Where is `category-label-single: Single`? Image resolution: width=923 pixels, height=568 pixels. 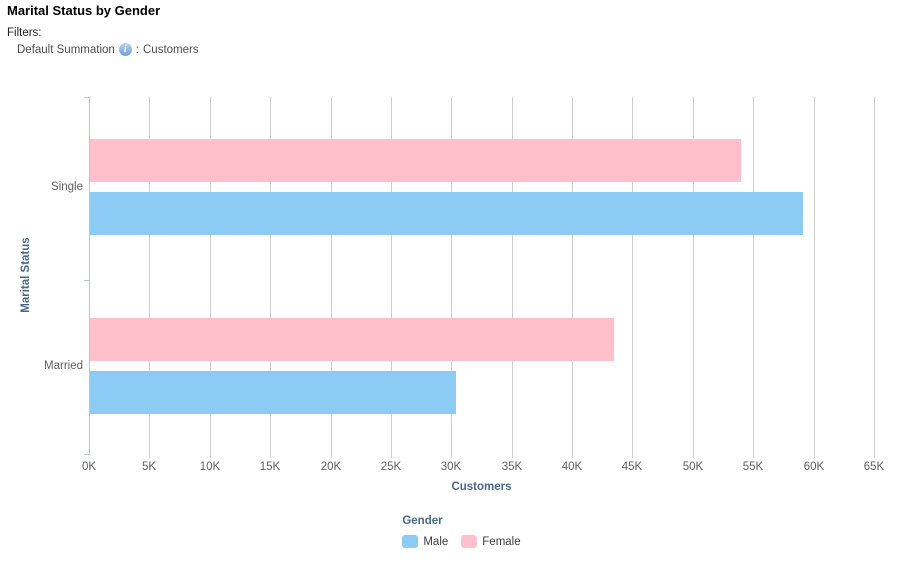
category-label-single: Single is located at coordinates (67, 187).